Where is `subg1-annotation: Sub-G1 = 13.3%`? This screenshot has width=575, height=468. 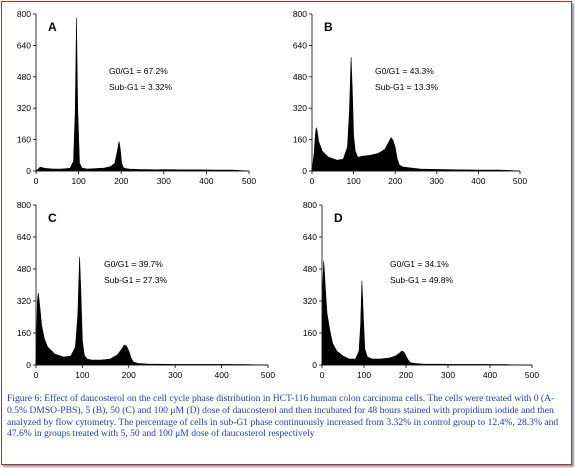
subg1-annotation: Sub-G1 = 13.3% is located at coordinates (407, 87).